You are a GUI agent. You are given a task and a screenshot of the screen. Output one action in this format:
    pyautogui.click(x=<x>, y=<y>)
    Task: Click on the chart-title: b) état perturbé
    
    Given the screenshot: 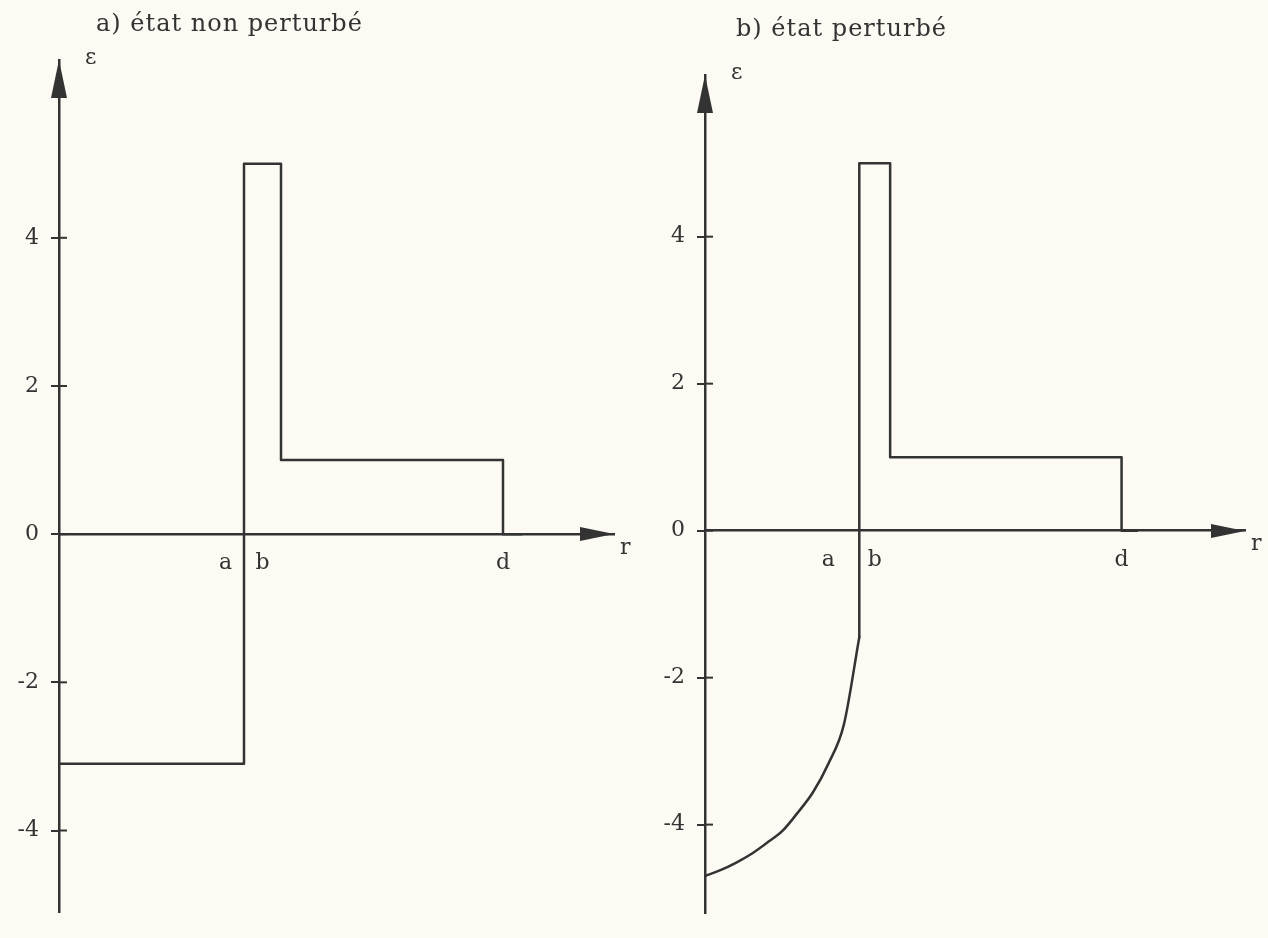 What is the action you would take?
    pyautogui.click(x=841, y=28)
    